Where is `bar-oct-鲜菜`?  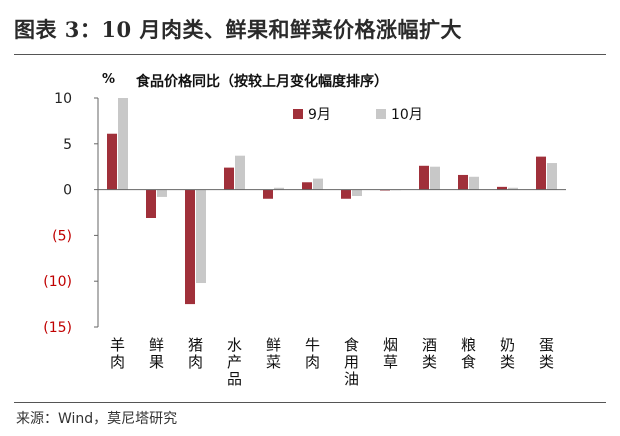 bar-oct-鲜菜 is located at coordinates (279, 188).